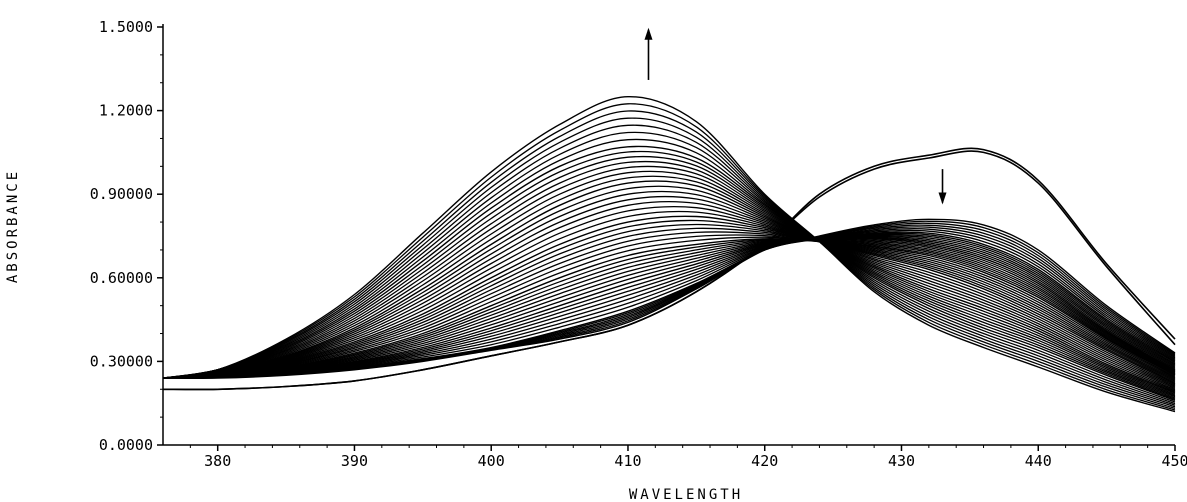 Image resolution: width=1187 pixels, height=502 pixels. What do you see at coordinates (217, 461) in the screenshot?
I see `x-tick-label: 380` at bounding box center [217, 461].